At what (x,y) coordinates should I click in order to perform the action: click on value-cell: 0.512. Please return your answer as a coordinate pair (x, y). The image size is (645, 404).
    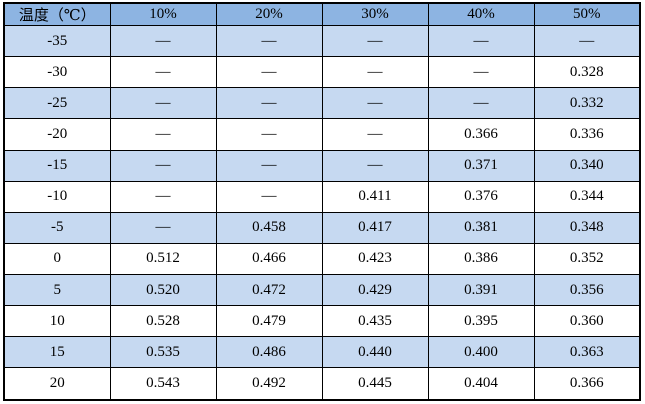
    Looking at the image, I should click on (163, 259).